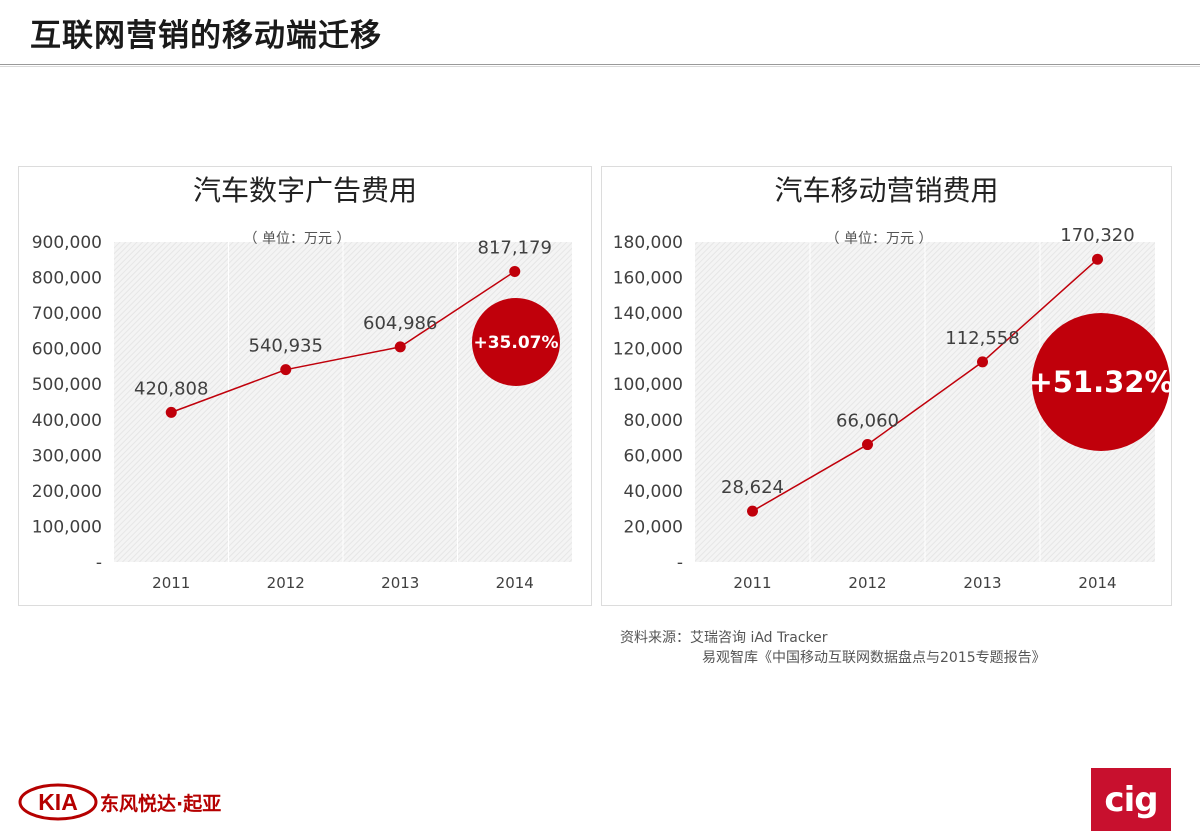  Describe the element at coordinates (67, 350) in the screenshot. I see `y-tick-label: 600,000` at that location.